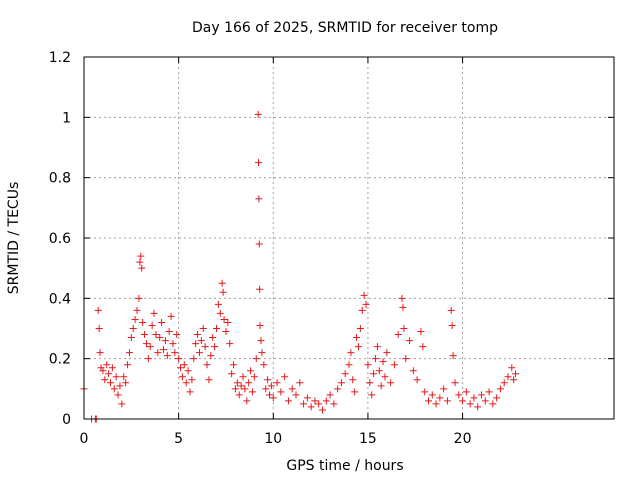  What do you see at coordinates (84, 439) in the screenshot?
I see `x-tick-label: 0` at bounding box center [84, 439].